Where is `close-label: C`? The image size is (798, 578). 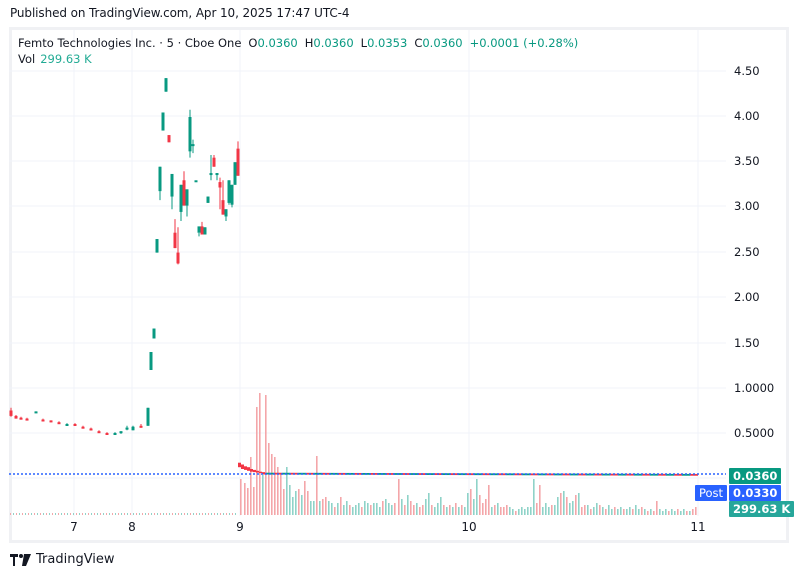 close-label: C is located at coordinates (418, 43).